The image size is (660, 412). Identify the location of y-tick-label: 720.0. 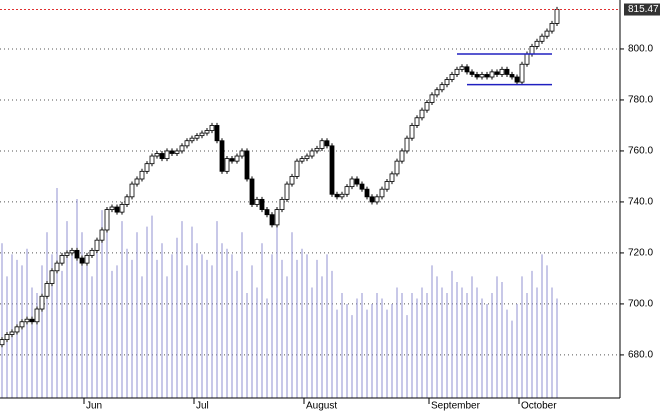
(640, 253).